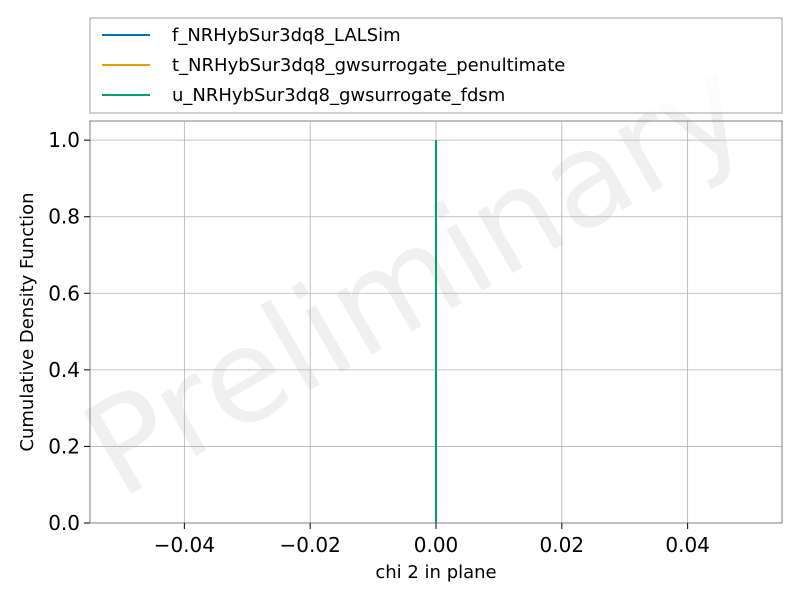  What do you see at coordinates (368, 65) in the screenshot?
I see `legend-label: t_NRHybSur3dq8_gwsurrogate_penultimate` at bounding box center [368, 65].